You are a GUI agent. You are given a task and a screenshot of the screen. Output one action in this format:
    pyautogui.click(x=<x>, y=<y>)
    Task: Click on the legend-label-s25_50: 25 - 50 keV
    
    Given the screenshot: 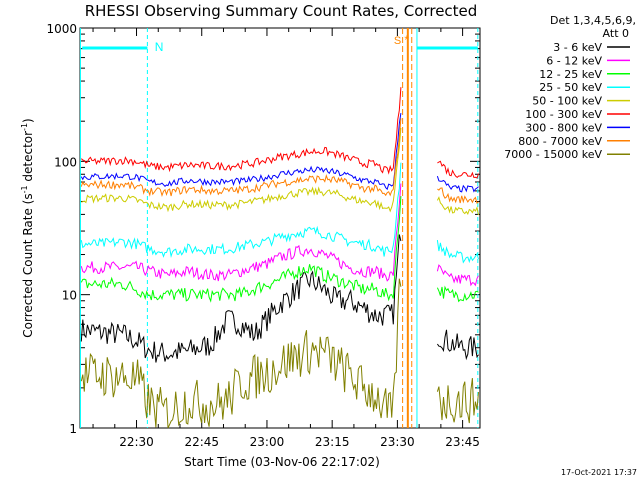 What is the action you would take?
    pyautogui.click(x=570, y=87)
    